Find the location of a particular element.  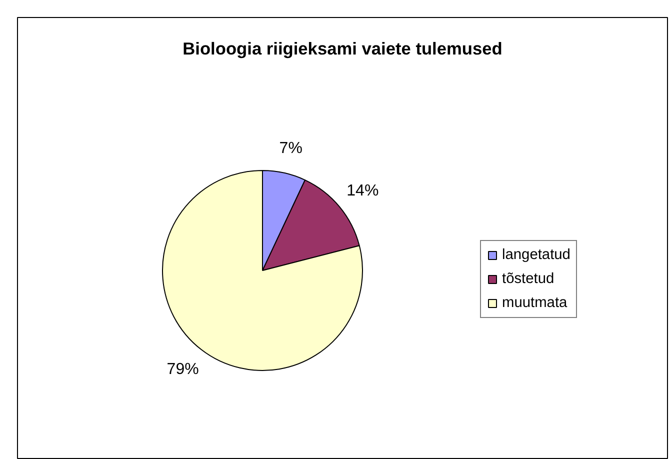

legend-label: tõstetud is located at coordinates (528, 279).